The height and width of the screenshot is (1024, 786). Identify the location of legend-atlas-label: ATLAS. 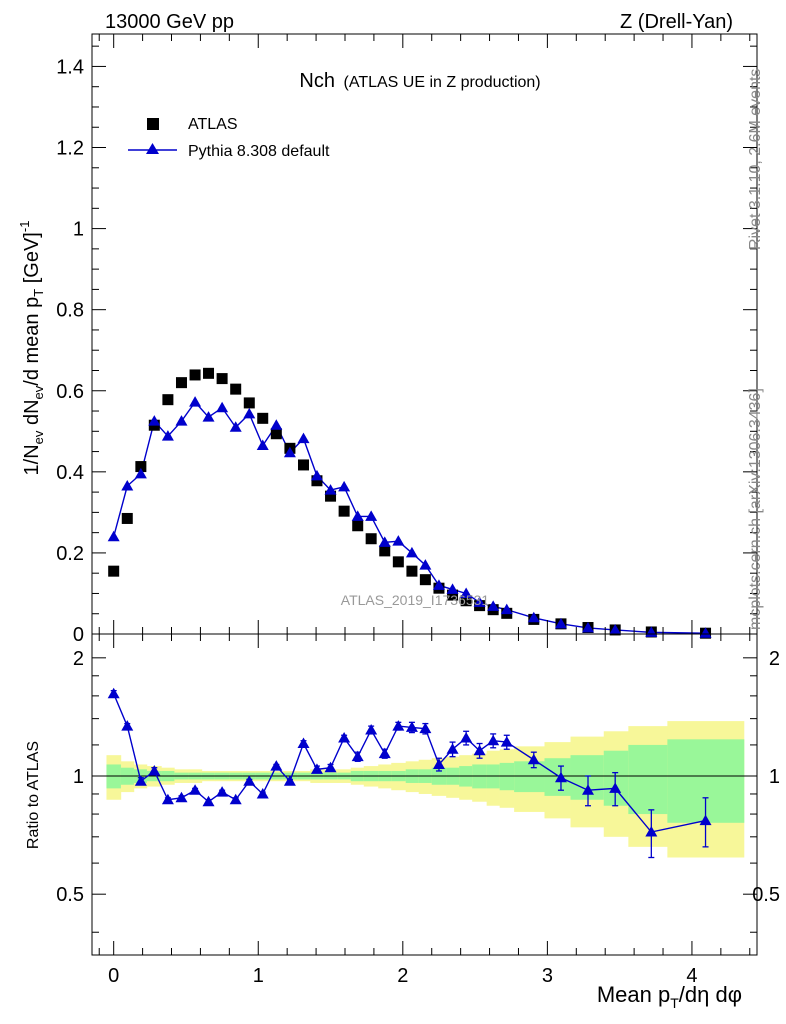
(213, 124).